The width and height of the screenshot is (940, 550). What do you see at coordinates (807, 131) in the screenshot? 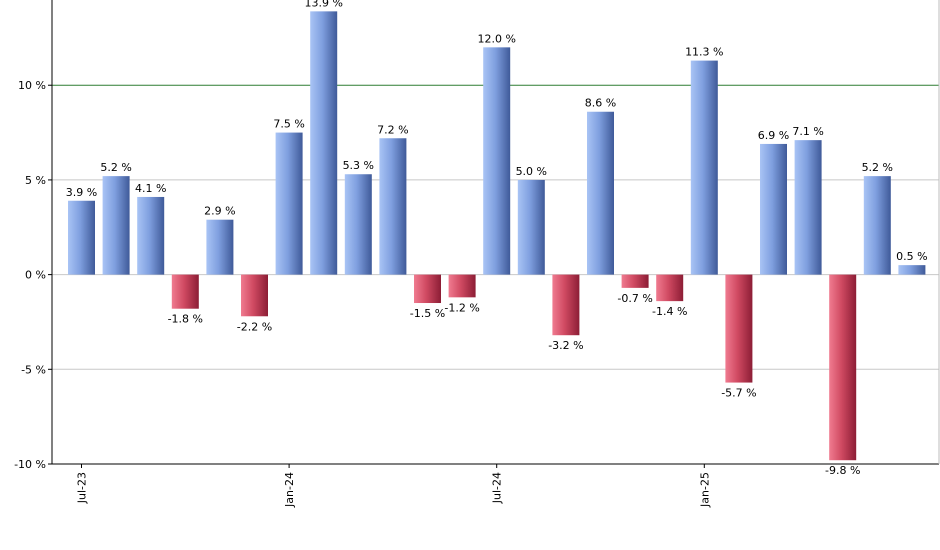
I see `data-label: 7.1 %` at bounding box center [807, 131].